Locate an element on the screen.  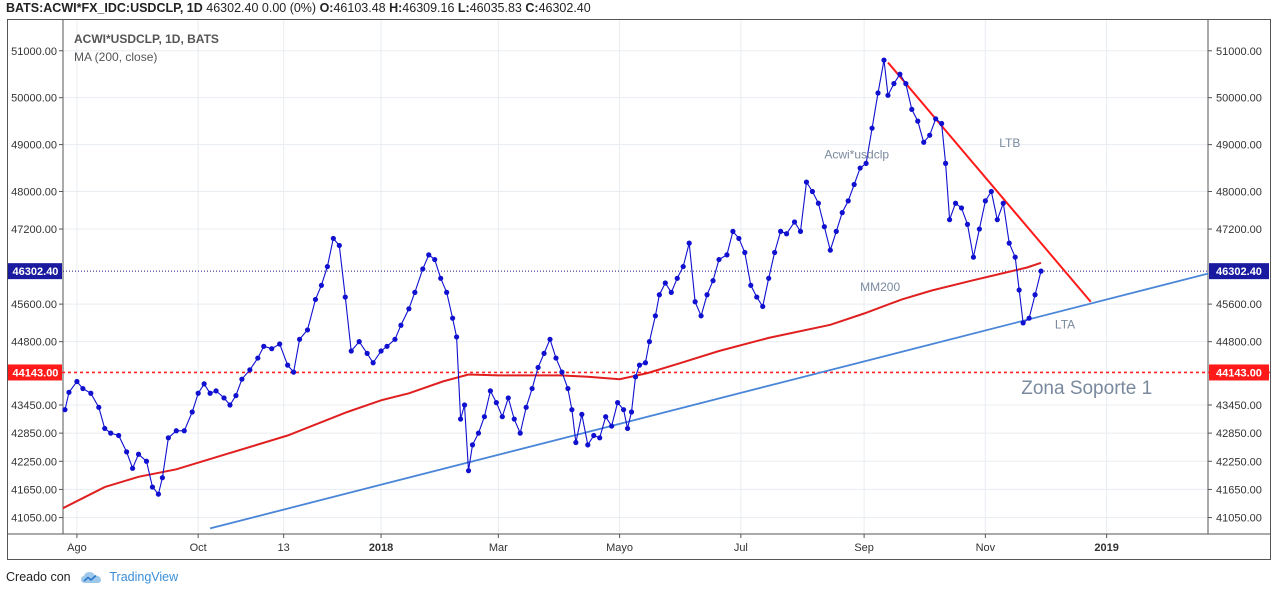
legend-ma: MA (200, close) is located at coordinates (115, 57).